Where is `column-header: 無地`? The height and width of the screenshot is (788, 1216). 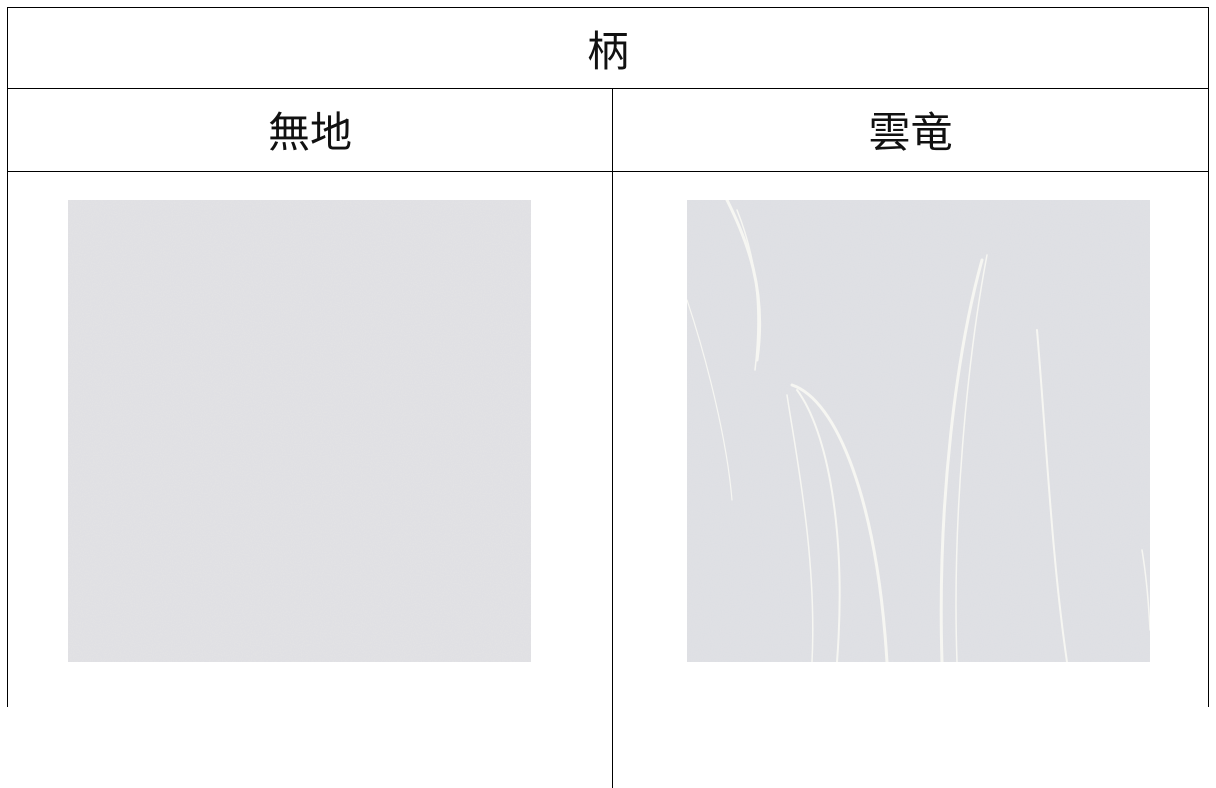
column-header: 無地 is located at coordinates (310, 129).